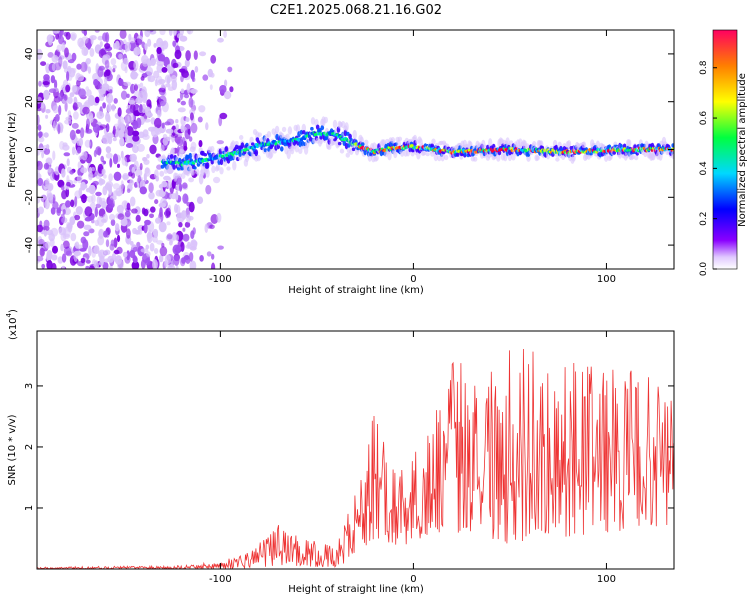 The width and height of the screenshot is (750, 600). I want to click on svg-text: (x104), so click(12, 324).